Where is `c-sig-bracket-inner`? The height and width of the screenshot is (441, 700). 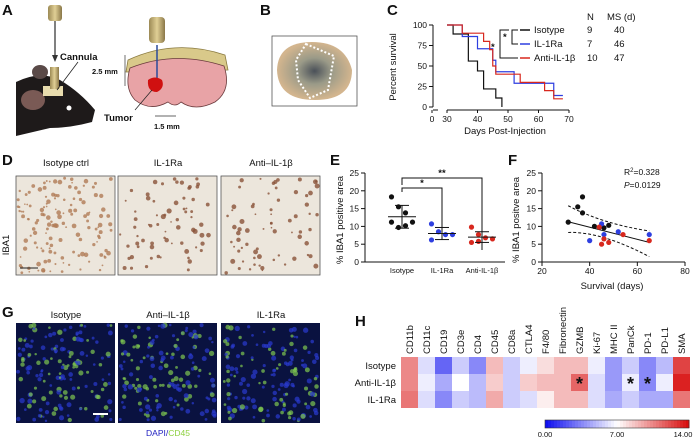 c-sig-bracket-inner is located at coordinates (514, 37).